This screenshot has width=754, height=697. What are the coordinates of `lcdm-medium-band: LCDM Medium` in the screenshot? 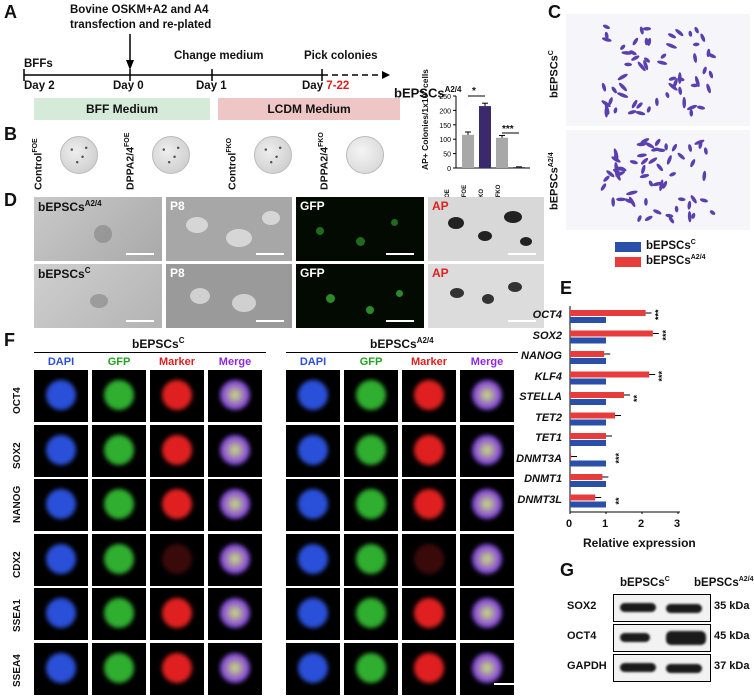 It's located at (309, 109).